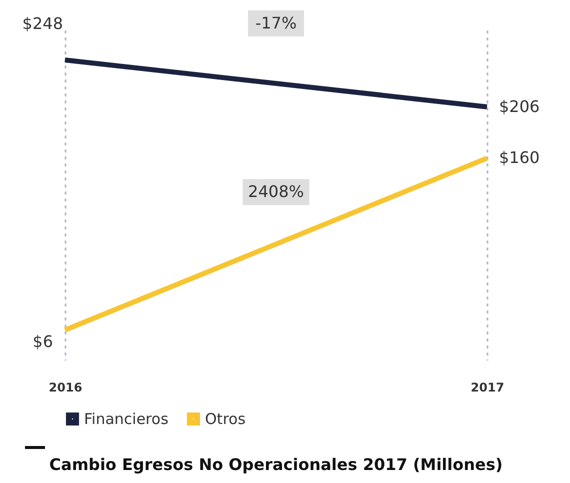 The height and width of the screenshot is (483, 570). What do you see at coordinates (42, 23) in the screenshot?
I see `data-label: $248` at bounding box center [42, 23].